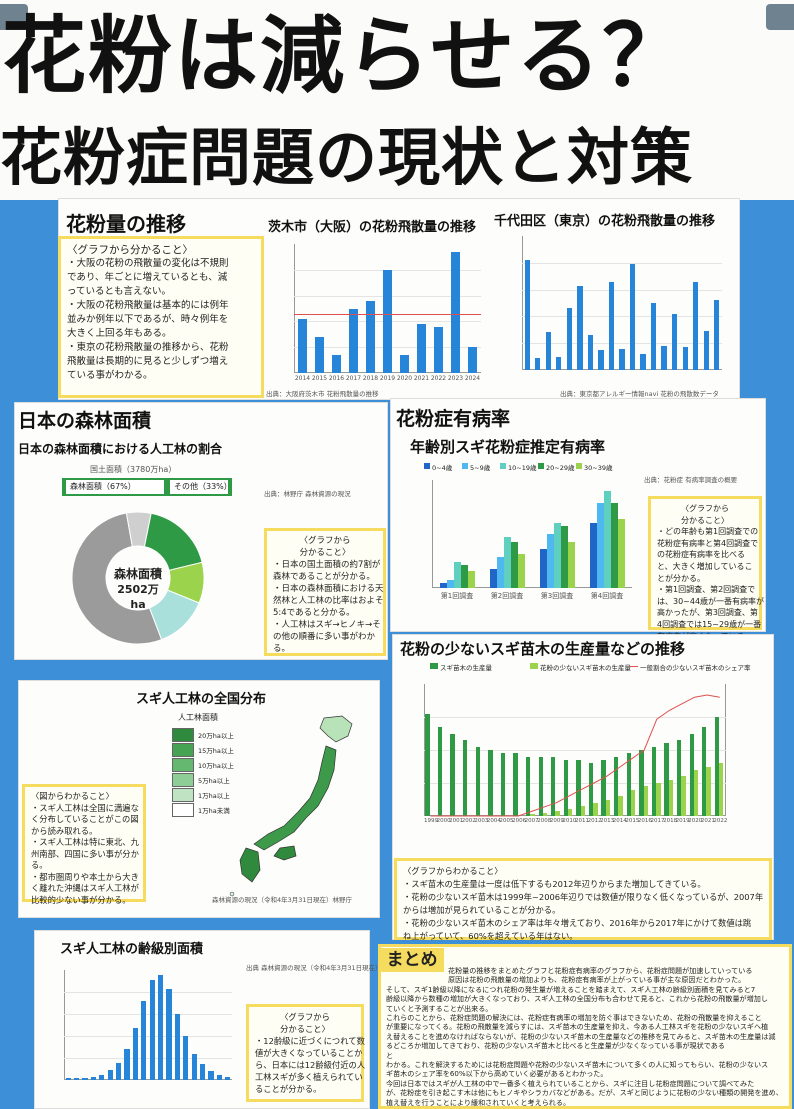  I want to click on legend-item: スギ苗木の生産量, so click(461, 667).